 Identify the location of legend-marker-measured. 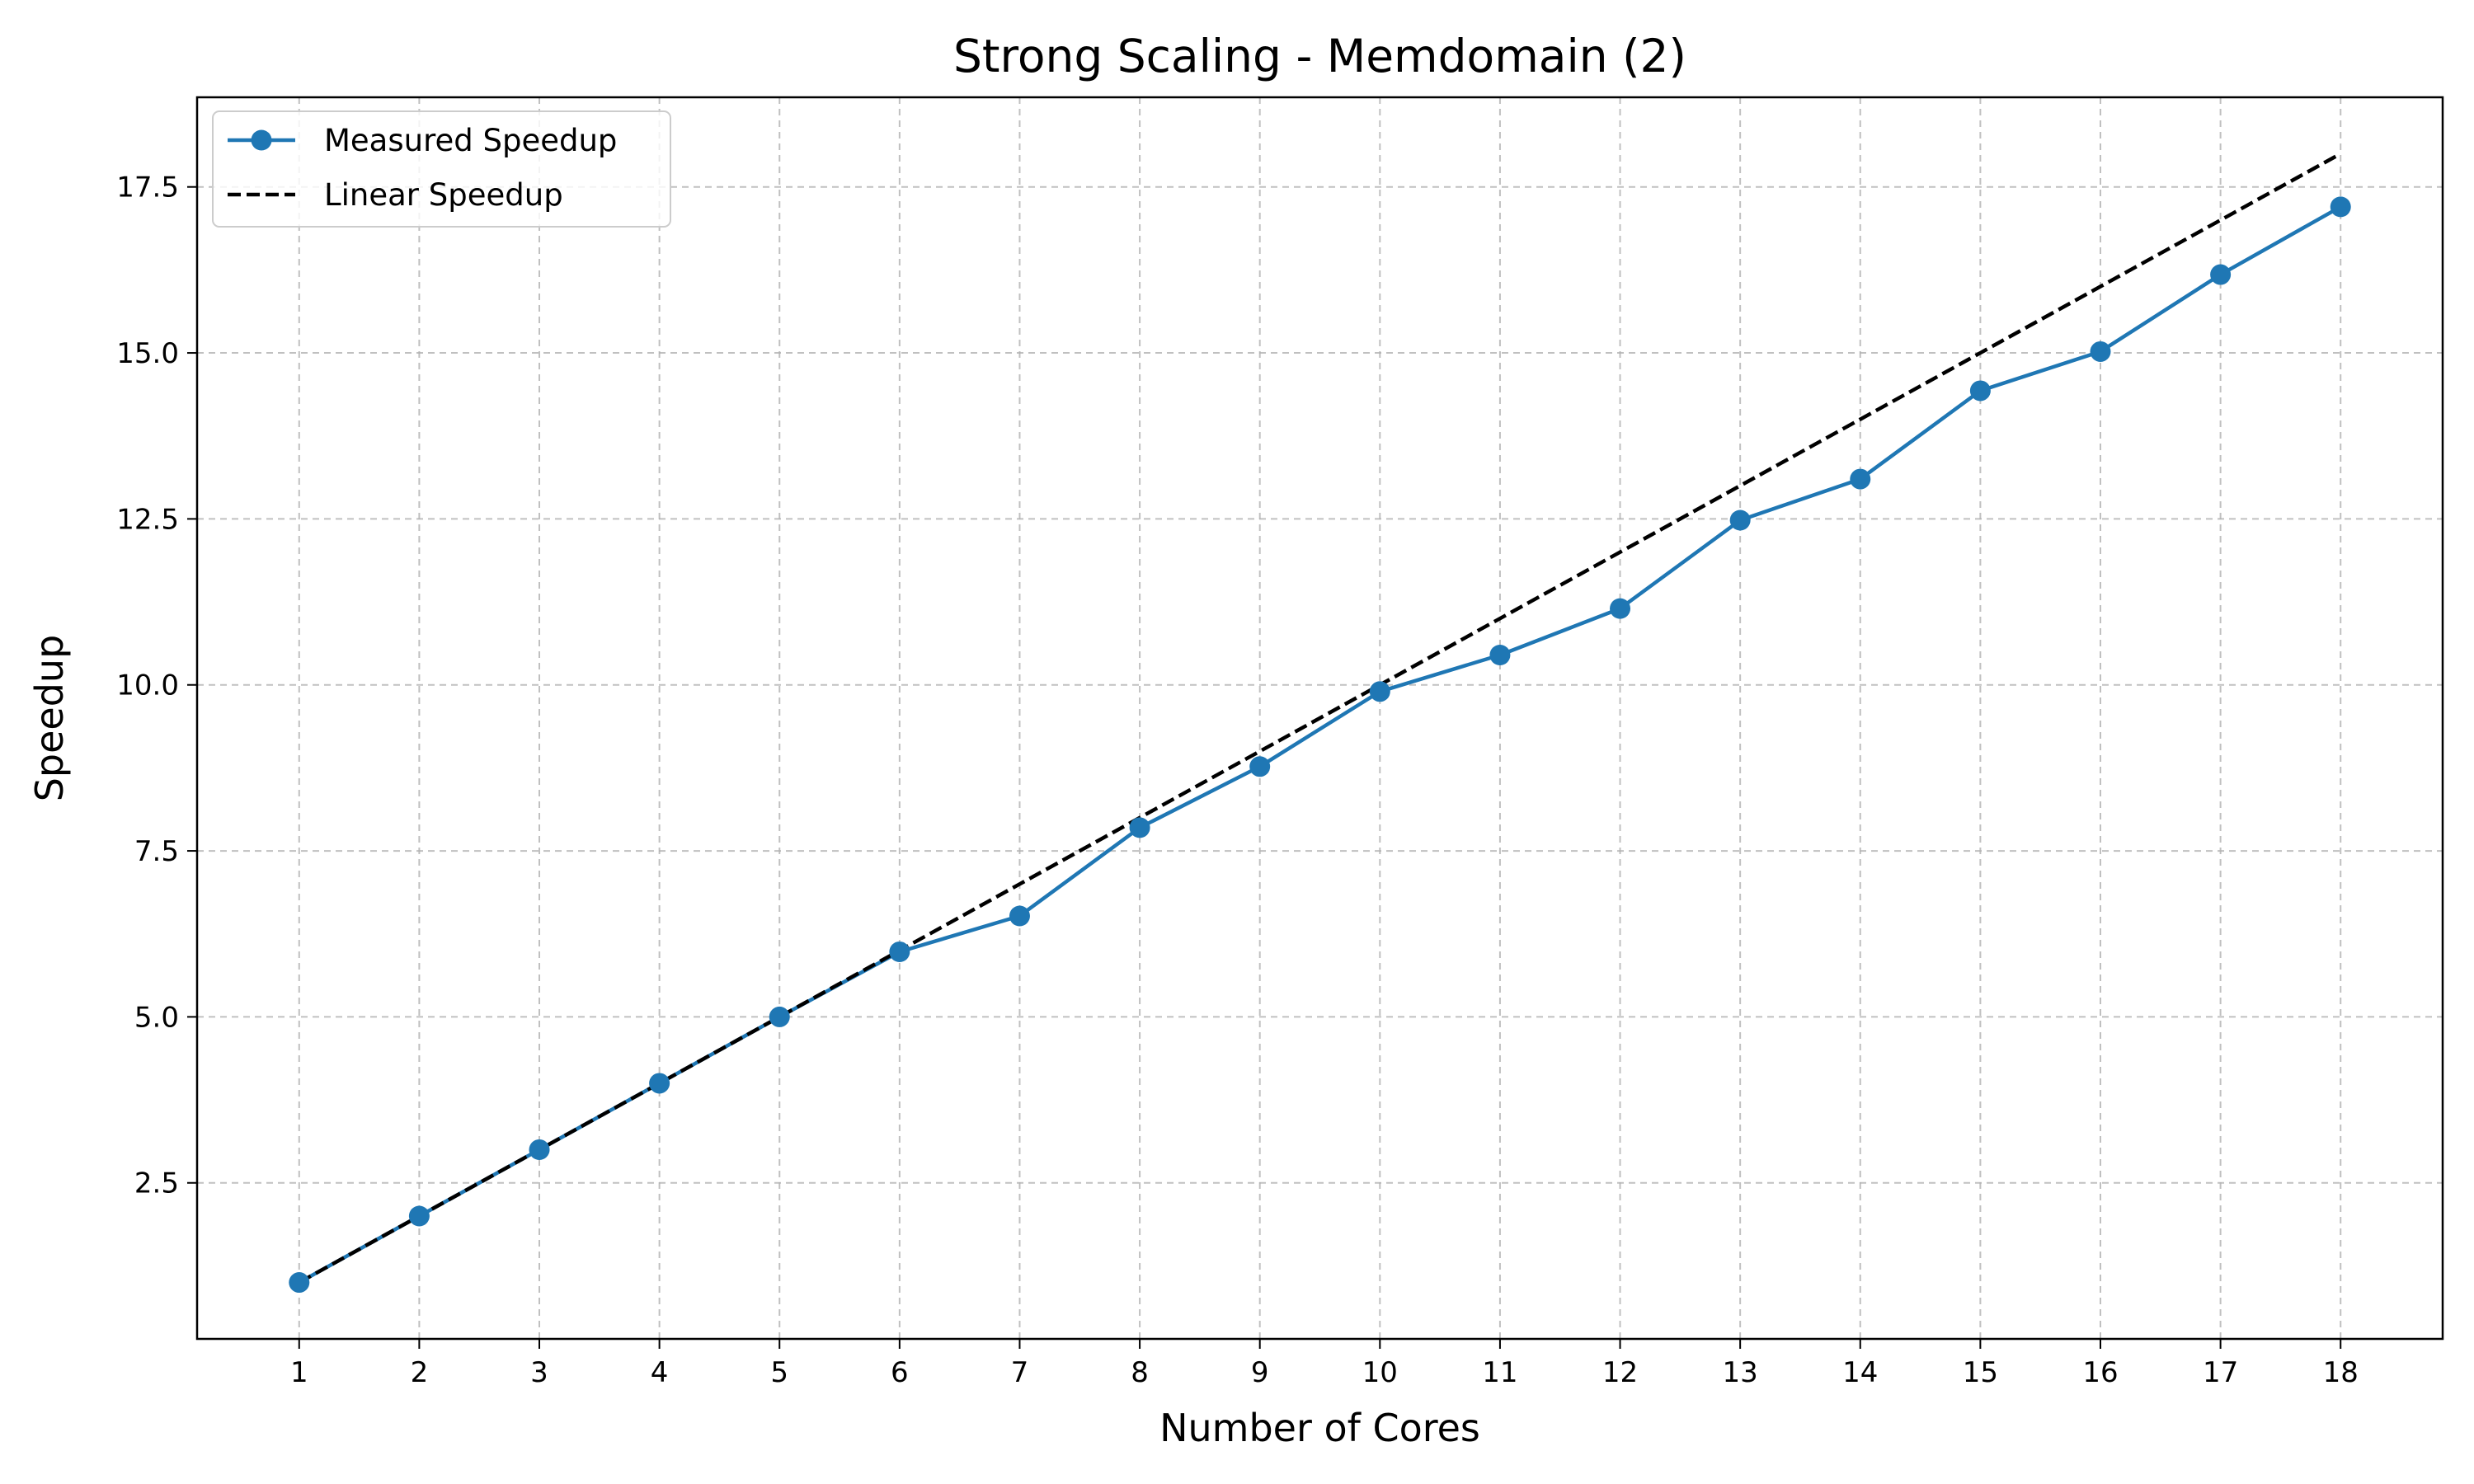
(261, 140).